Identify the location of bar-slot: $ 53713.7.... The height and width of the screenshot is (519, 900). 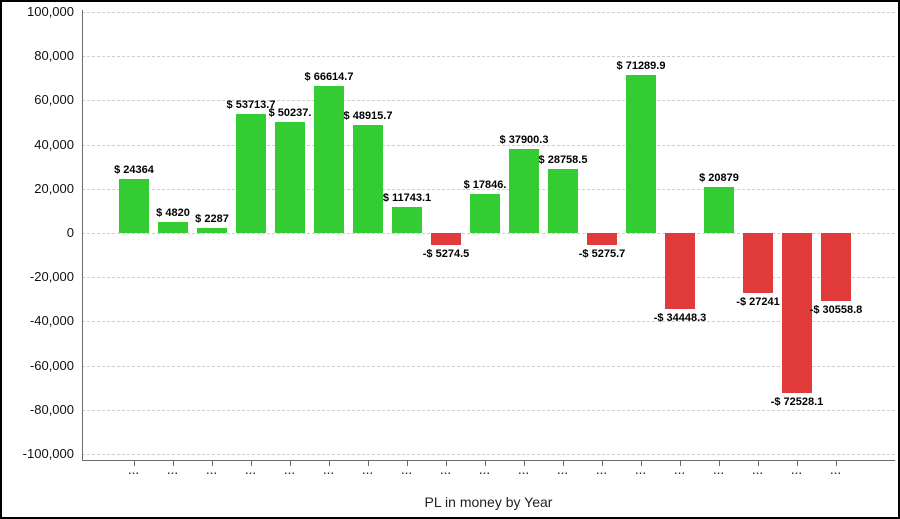
(251, 259).